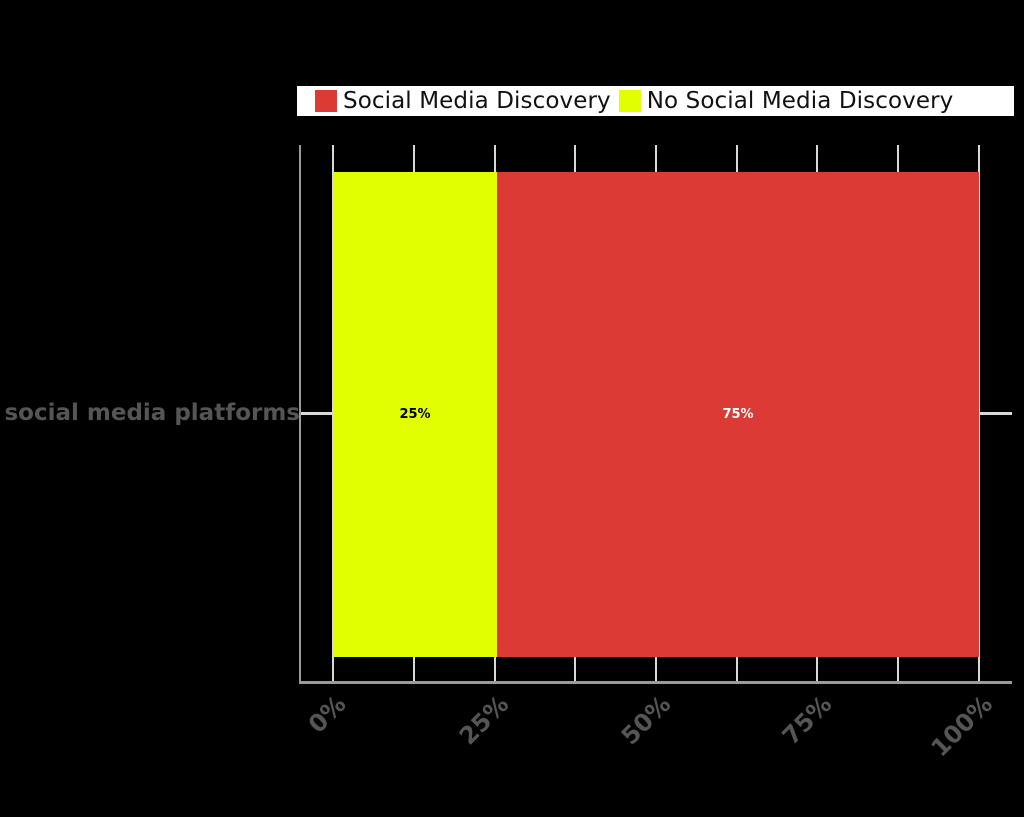 This screenshot has height=817, width=1024. What do you see at coordinates (483, 720) in the screenshot?
I see `x-tick-label: 25%` at bounding box center [483, 720].